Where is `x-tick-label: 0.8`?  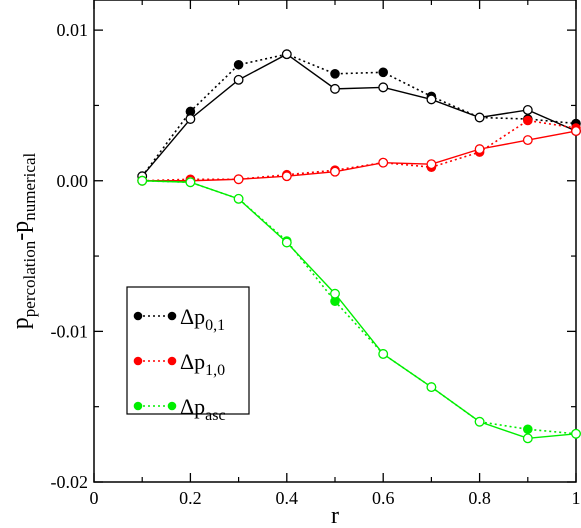 x-tick-label: 0.8 is located at coordinates (479, 498).